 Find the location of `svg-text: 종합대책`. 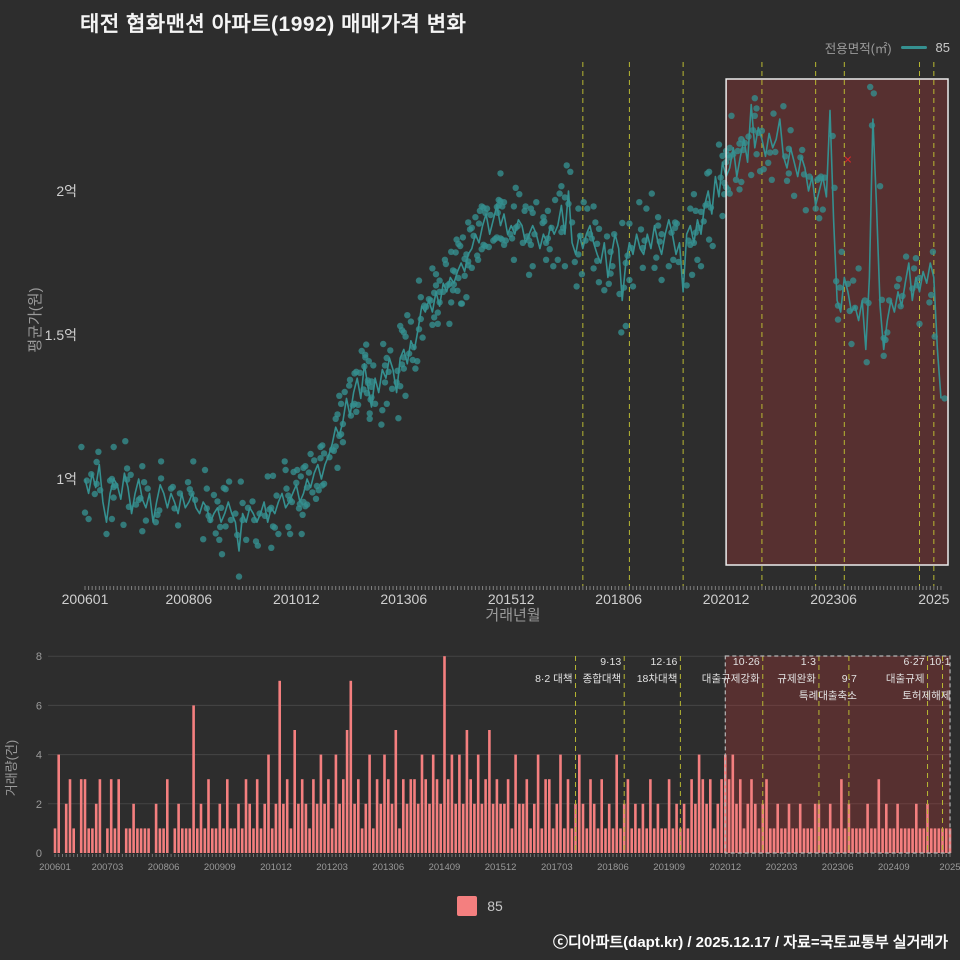

svg-text: 종합대책 is located at coordinates (602, 679).